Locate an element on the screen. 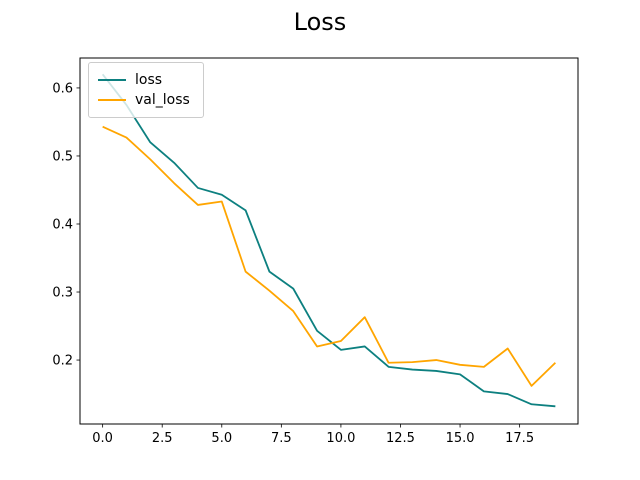 This screenshot has height=480, width=640. chart-title: Loss is located at coordinates (320, 22).